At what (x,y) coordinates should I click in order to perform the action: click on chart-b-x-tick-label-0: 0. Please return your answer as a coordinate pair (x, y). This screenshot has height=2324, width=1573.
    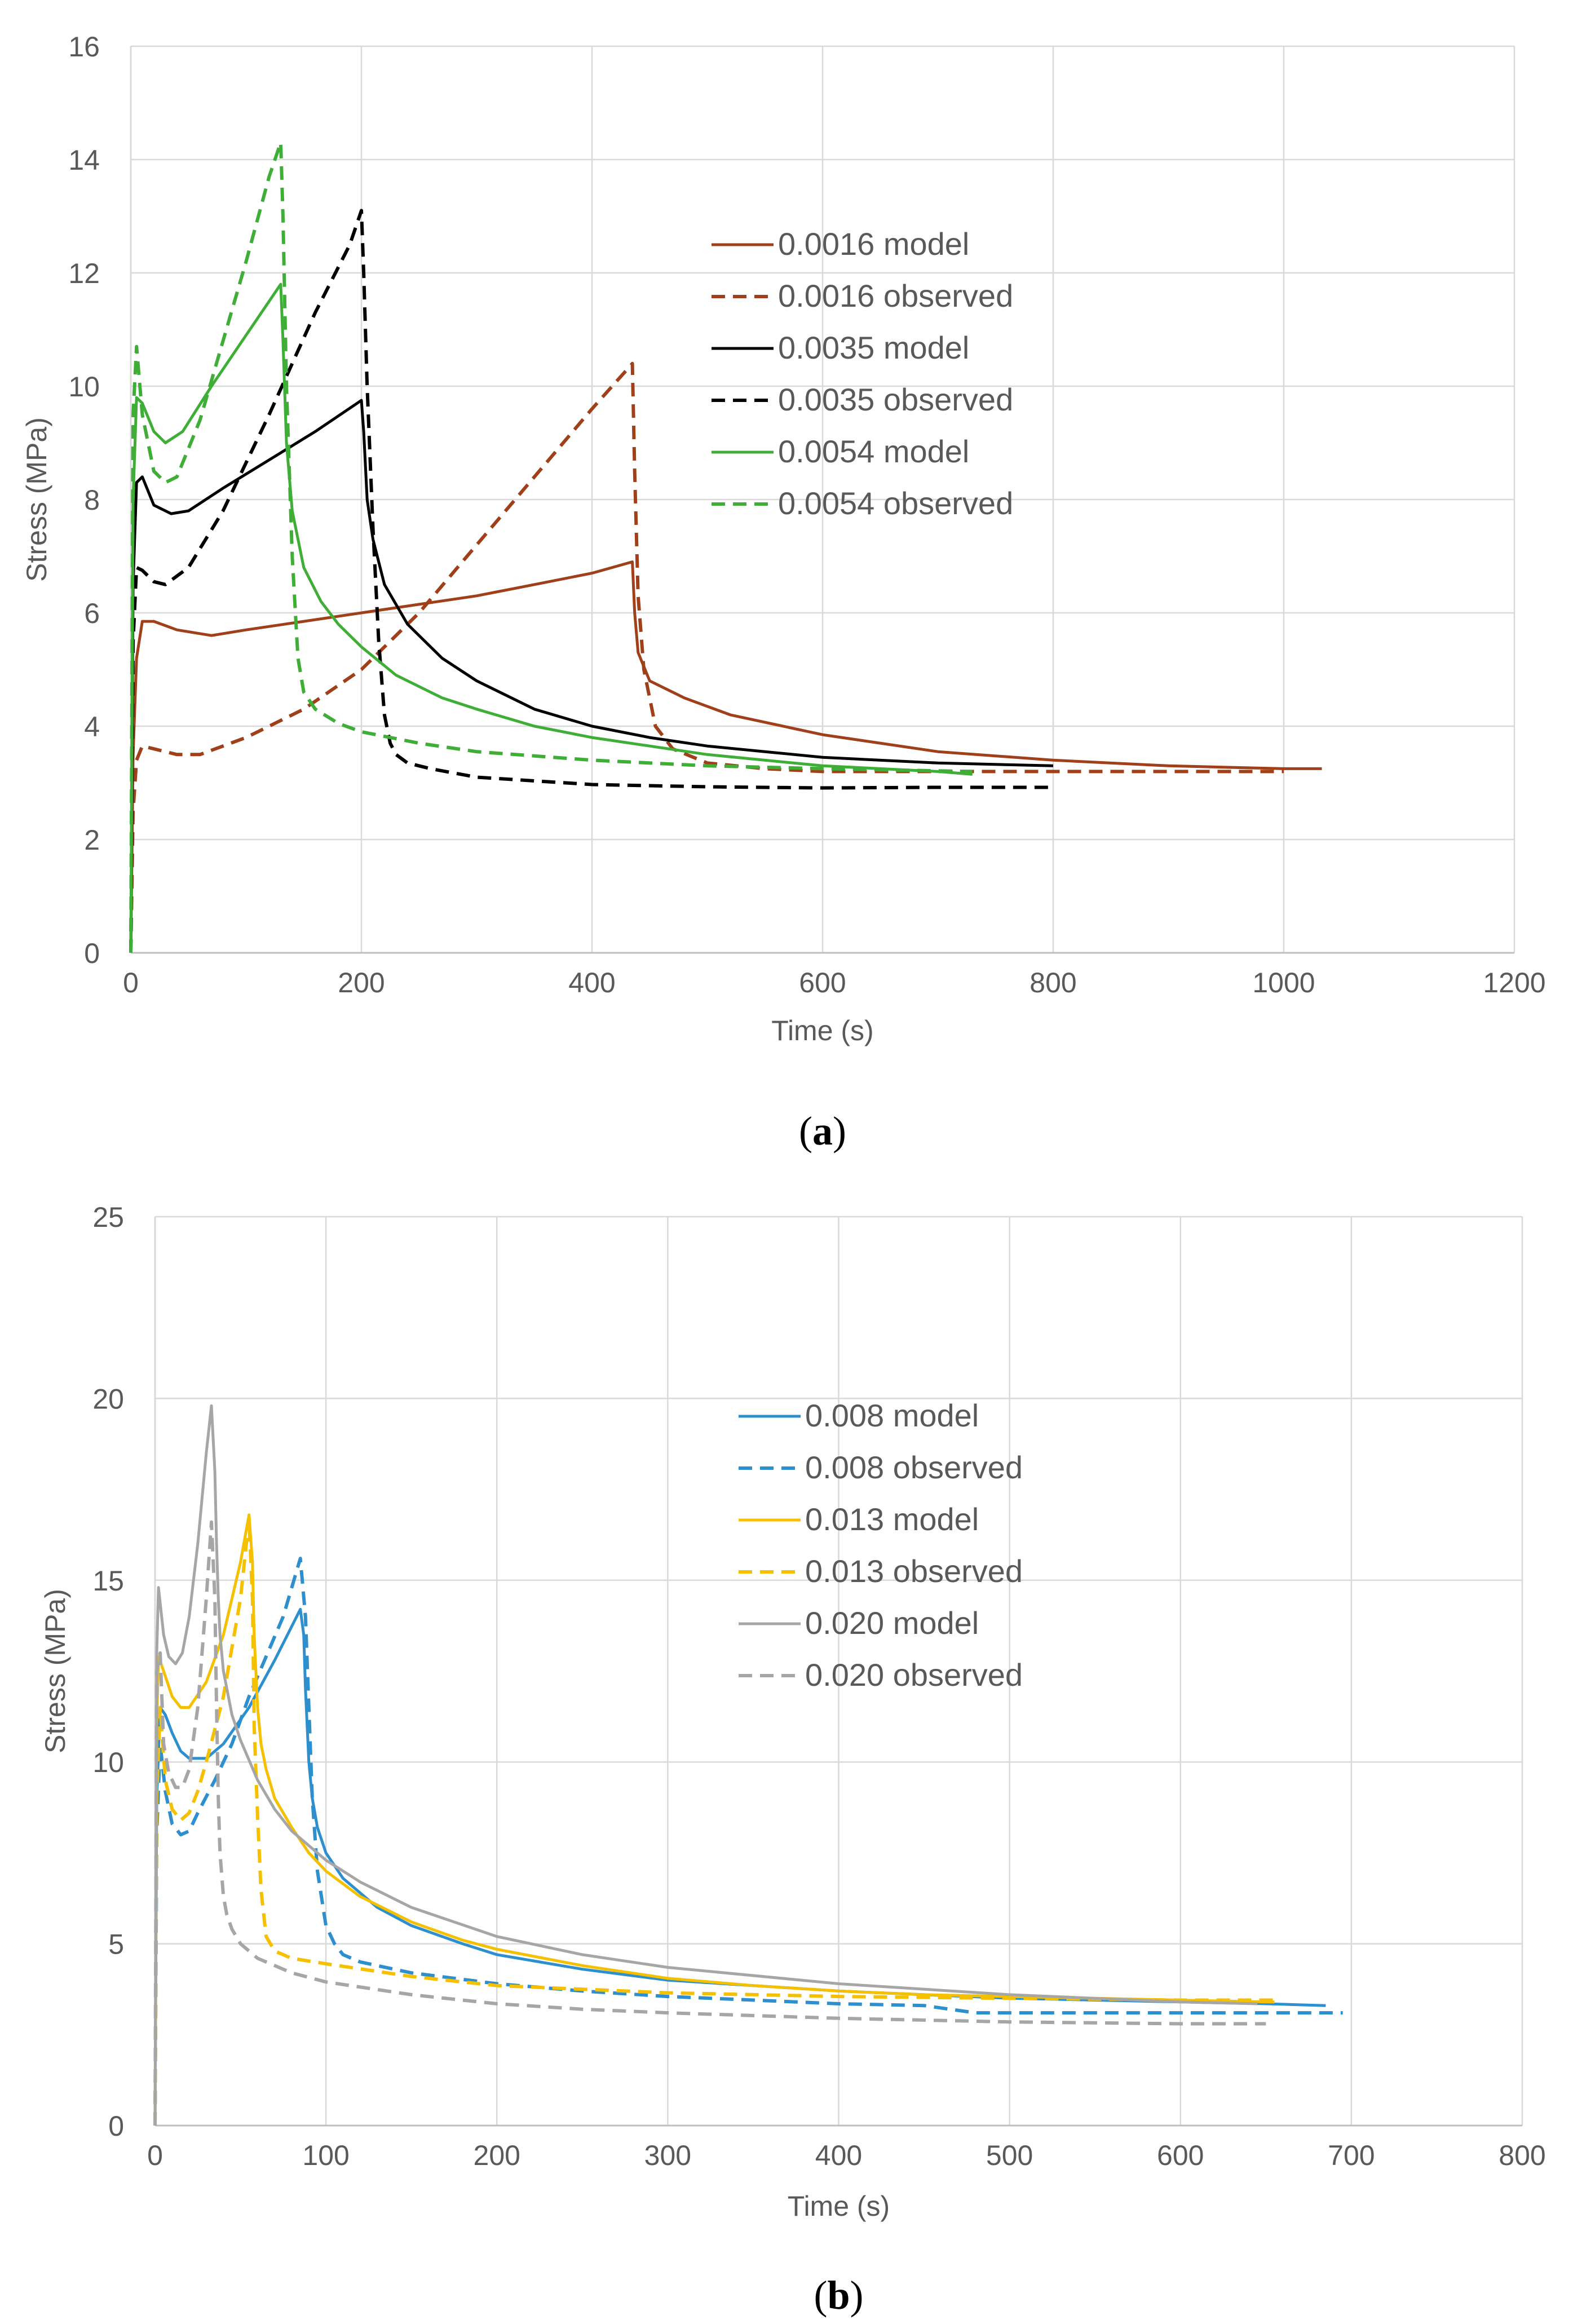
    Looking at the image, I should click on (155, 2155).